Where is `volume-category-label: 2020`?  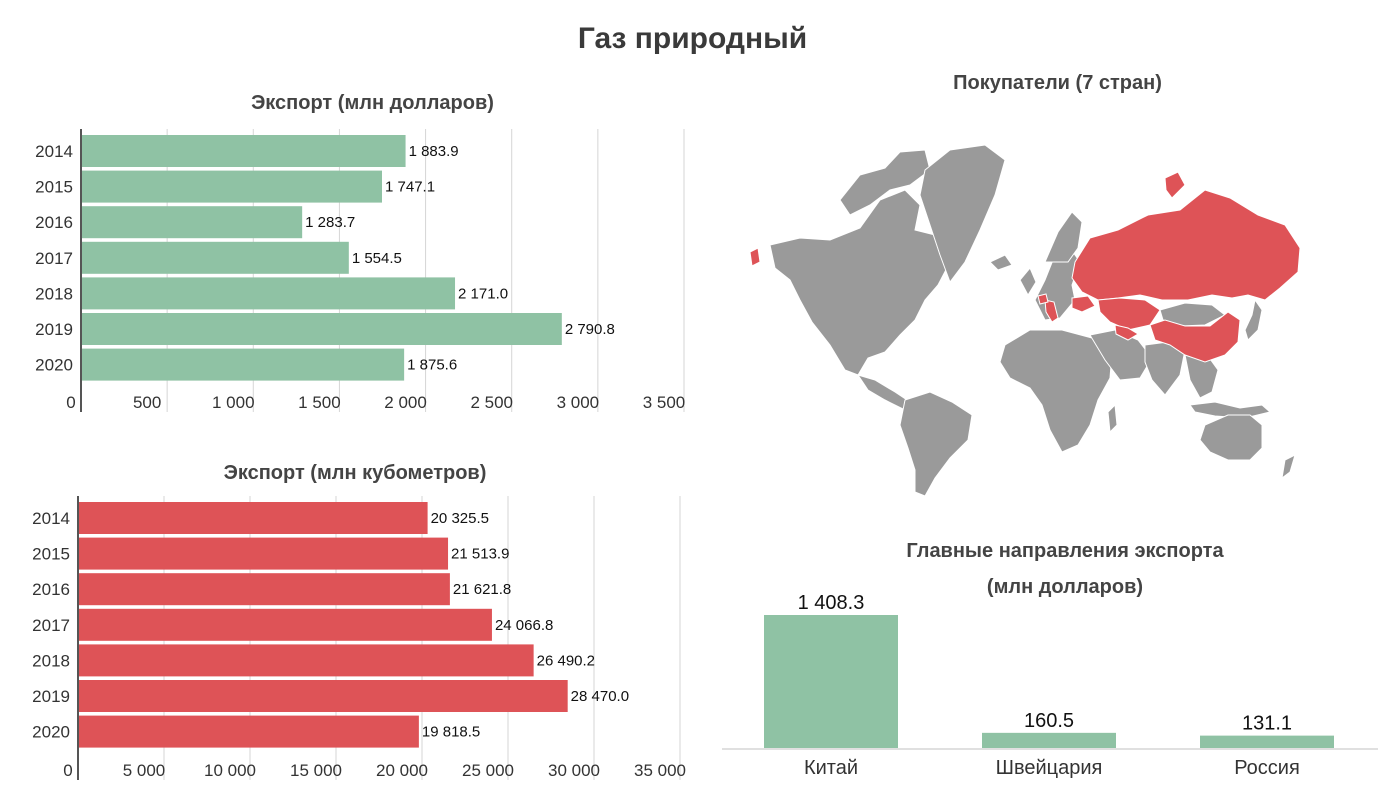
volume-category-label: 2020 is located at coordinates (51, 732).